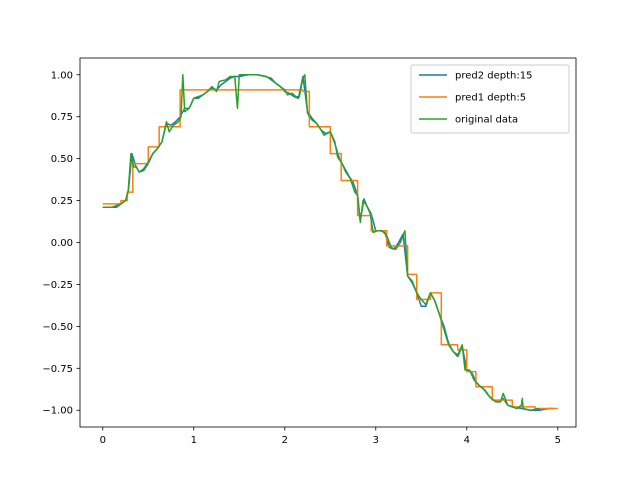  I want to click on x-tick-label: 3, so click(376, 440).